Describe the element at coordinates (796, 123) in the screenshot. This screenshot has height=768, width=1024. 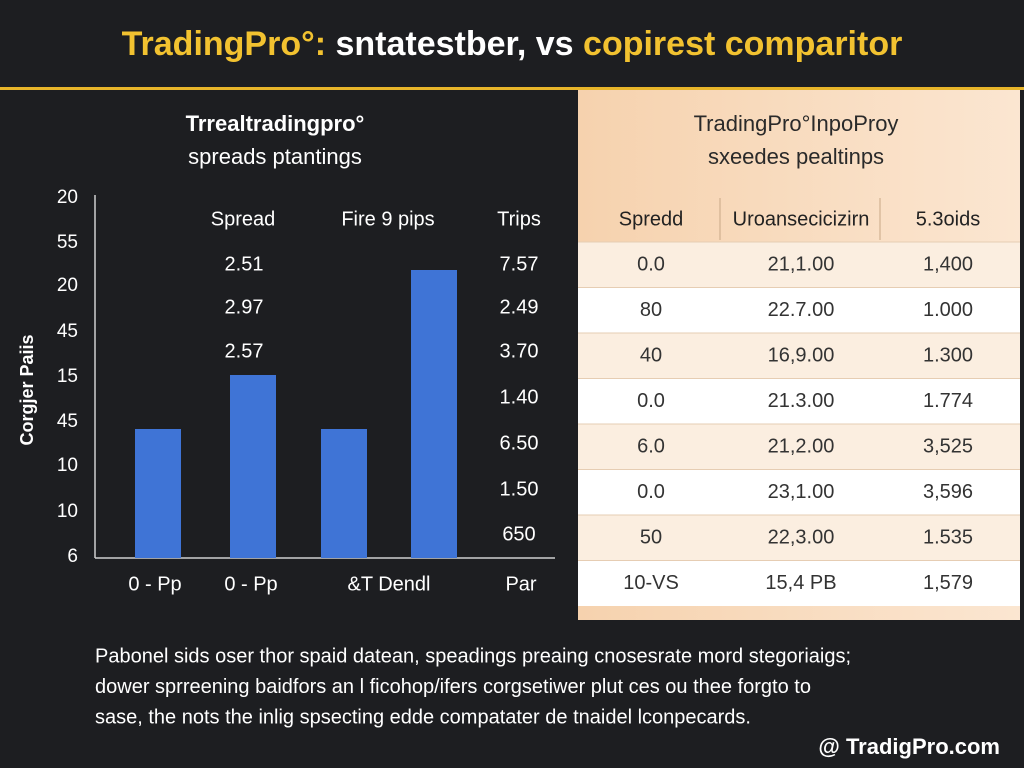
I see `right-title: TradingPro°InpoProy` at that location.